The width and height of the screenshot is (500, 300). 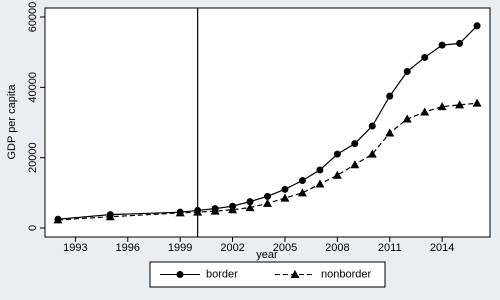 I want to click on y-tick-label: 20000, so click(x=33, y=157).